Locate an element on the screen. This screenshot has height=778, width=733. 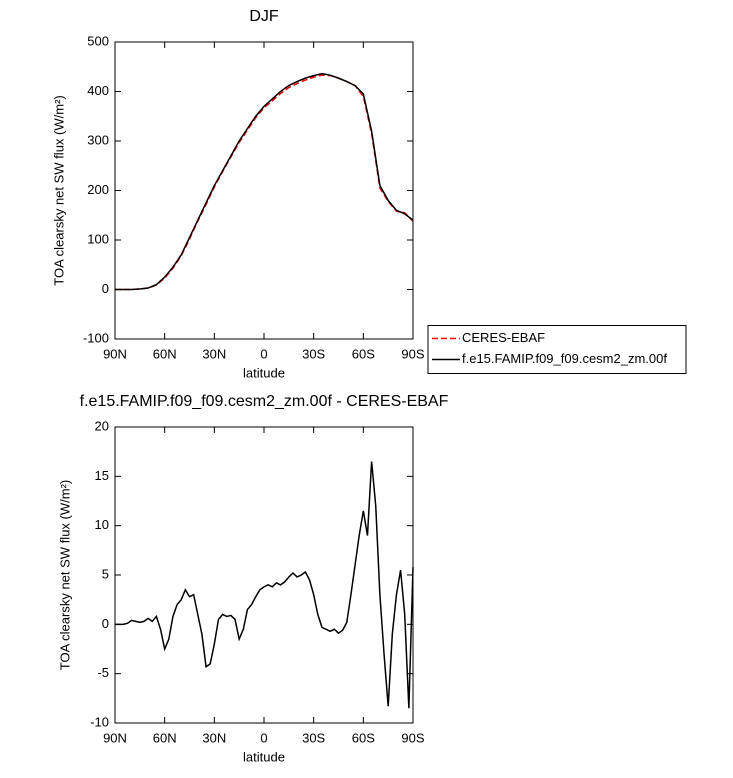
y-tick-label: -5 is located at coordinates (103, 672).